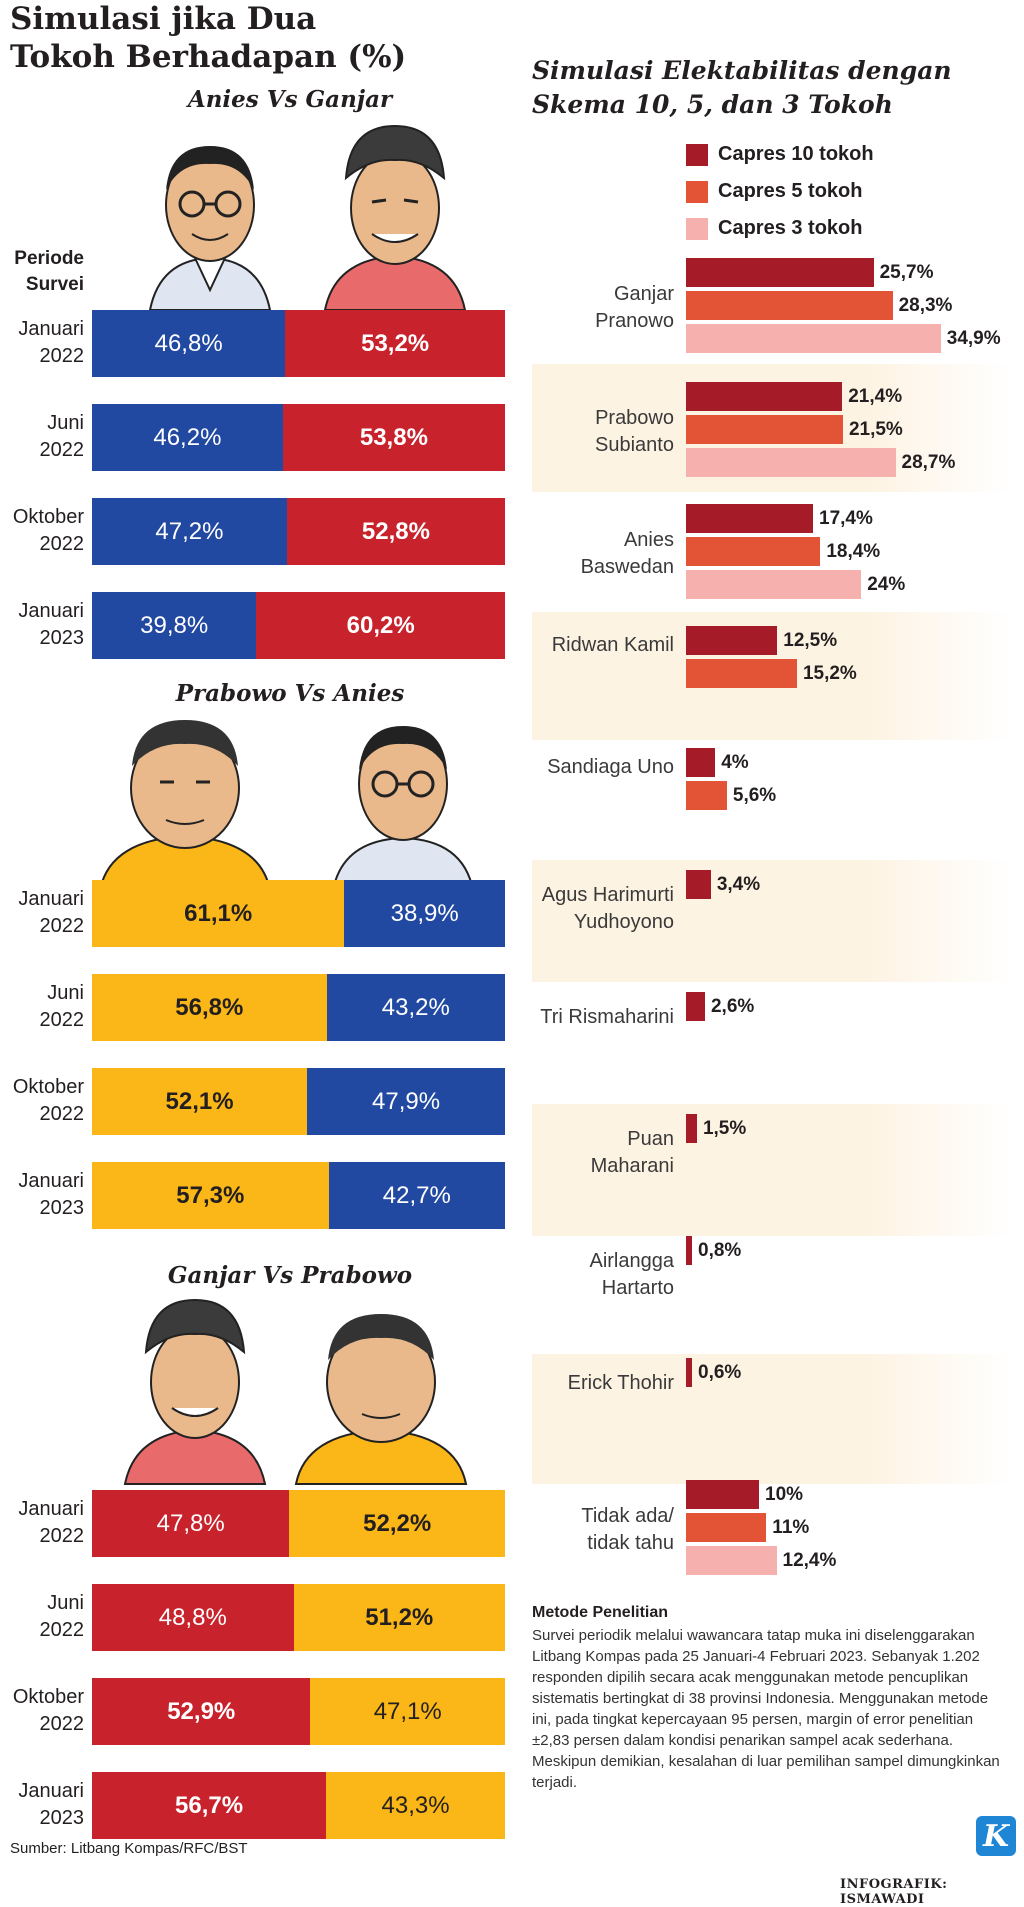  I want to click on stacked-bar: 56,8% 43,2%, so click(298, 1007).